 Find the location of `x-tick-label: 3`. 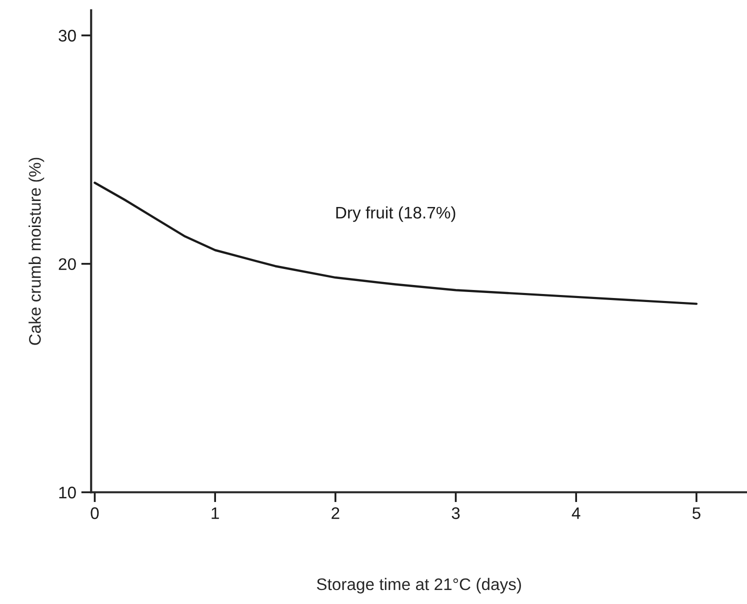

x-tick-label: 3 is located at coordinates (456, 513).